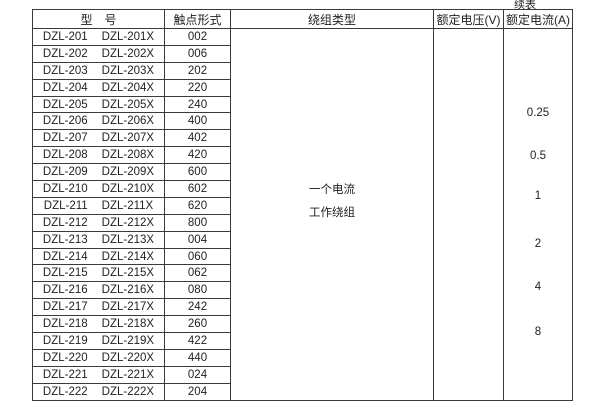 The height and width of the screenshot is (401, 600). Describe the element at coordinates (302, 307) in the screenshot. I see `table-row: DZL-217 DZL-217X 242` at that location.